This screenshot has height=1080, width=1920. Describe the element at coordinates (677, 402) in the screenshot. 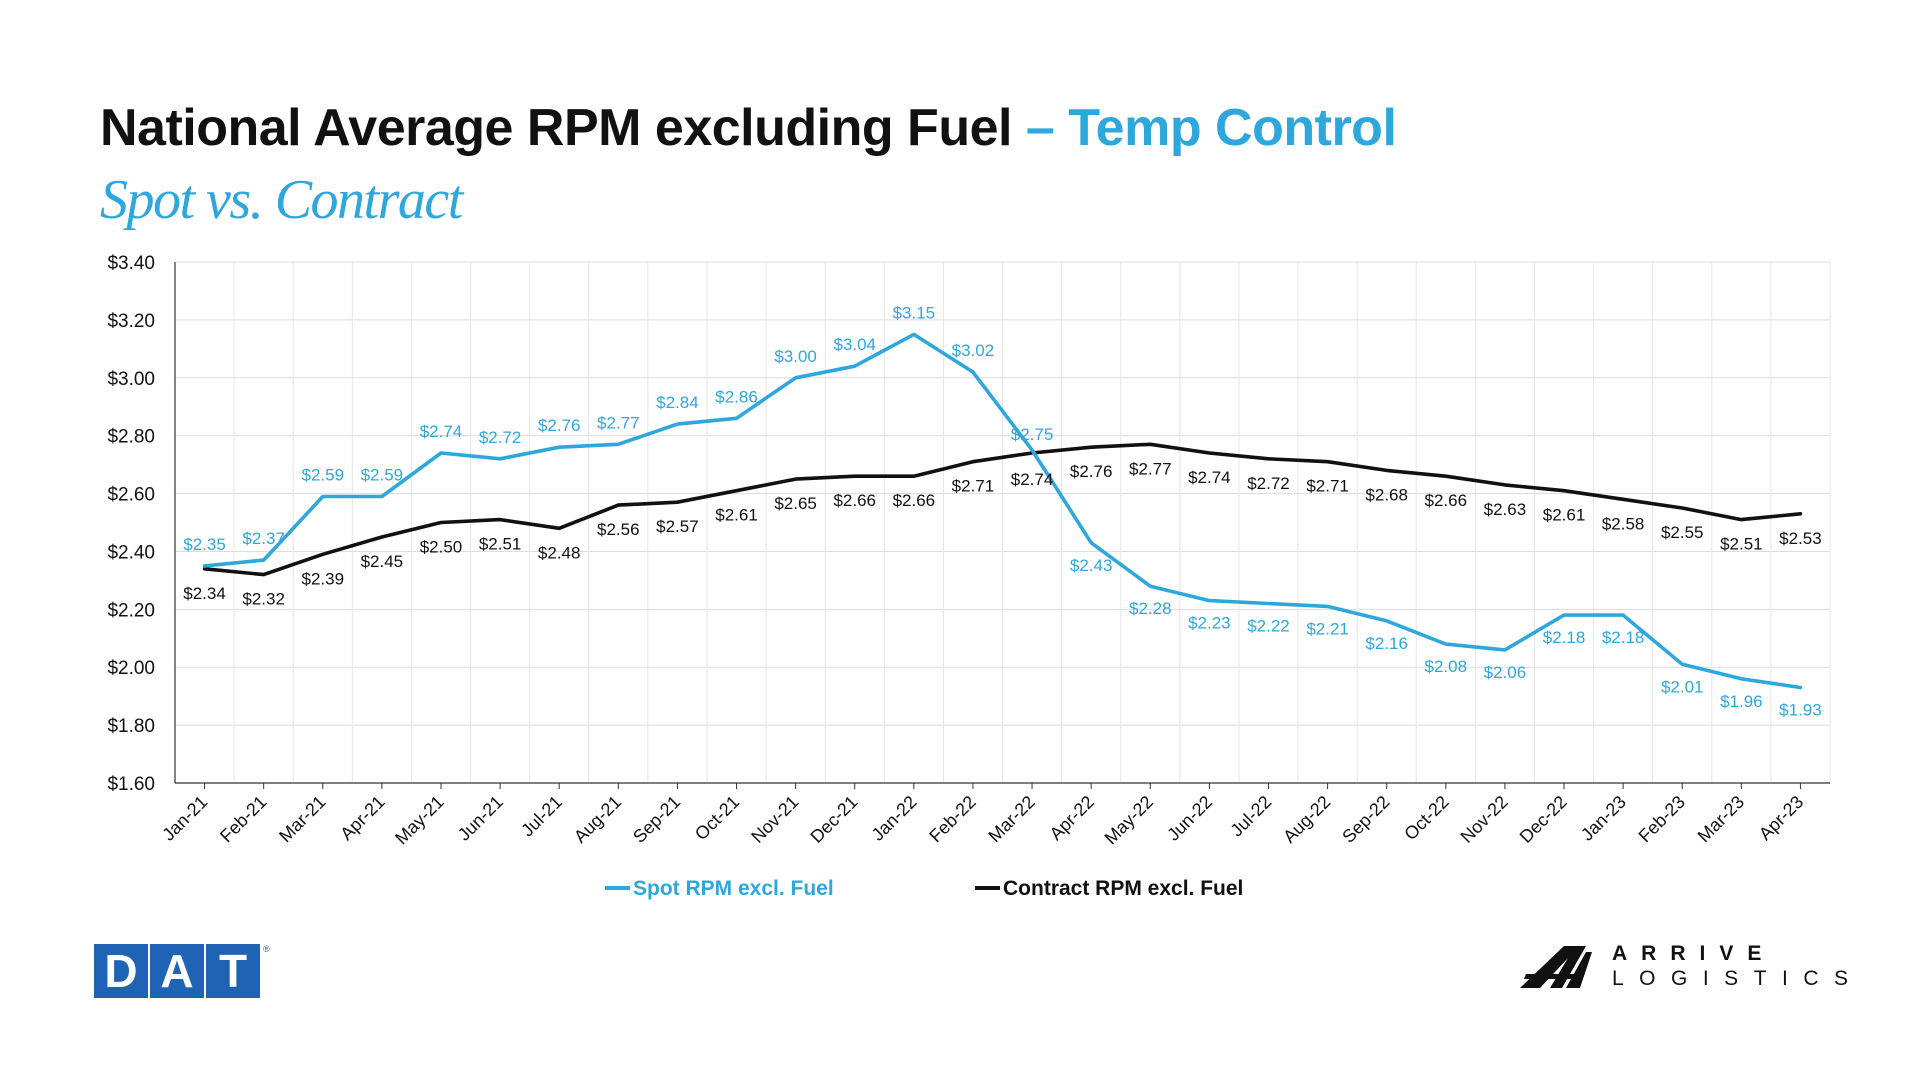

I see `spot-data-label: $2.84` at that location.